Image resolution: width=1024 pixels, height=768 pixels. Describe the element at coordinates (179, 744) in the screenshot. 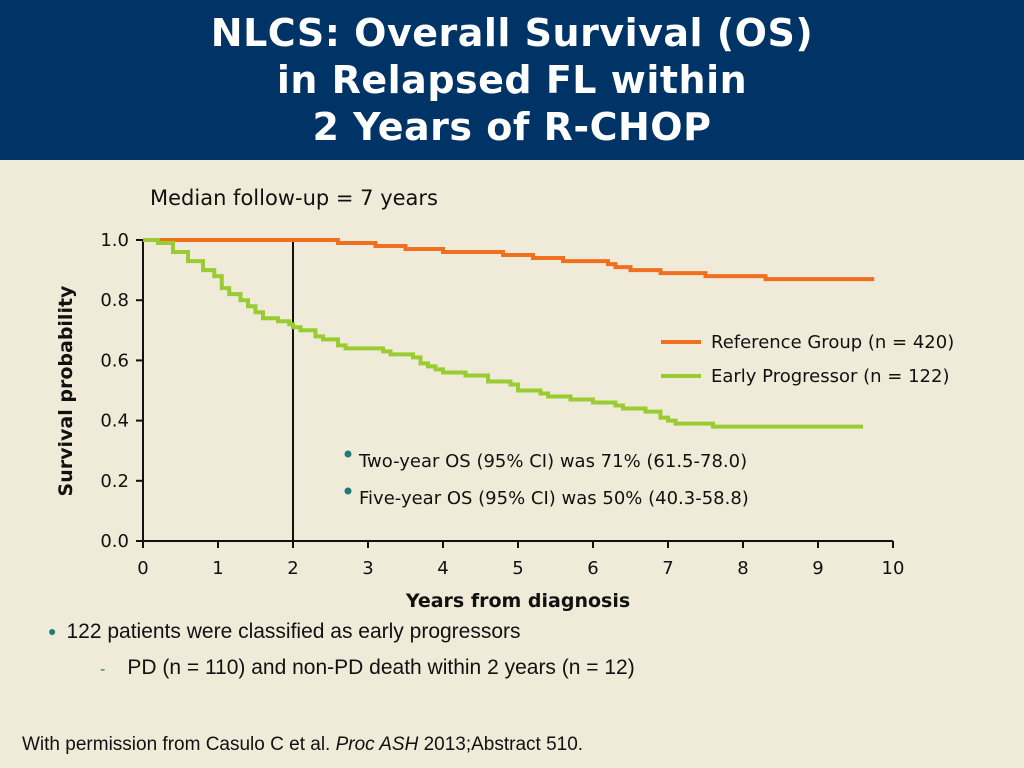

I see `citation-prefix: With permission from Casulo C et al.` at that location.